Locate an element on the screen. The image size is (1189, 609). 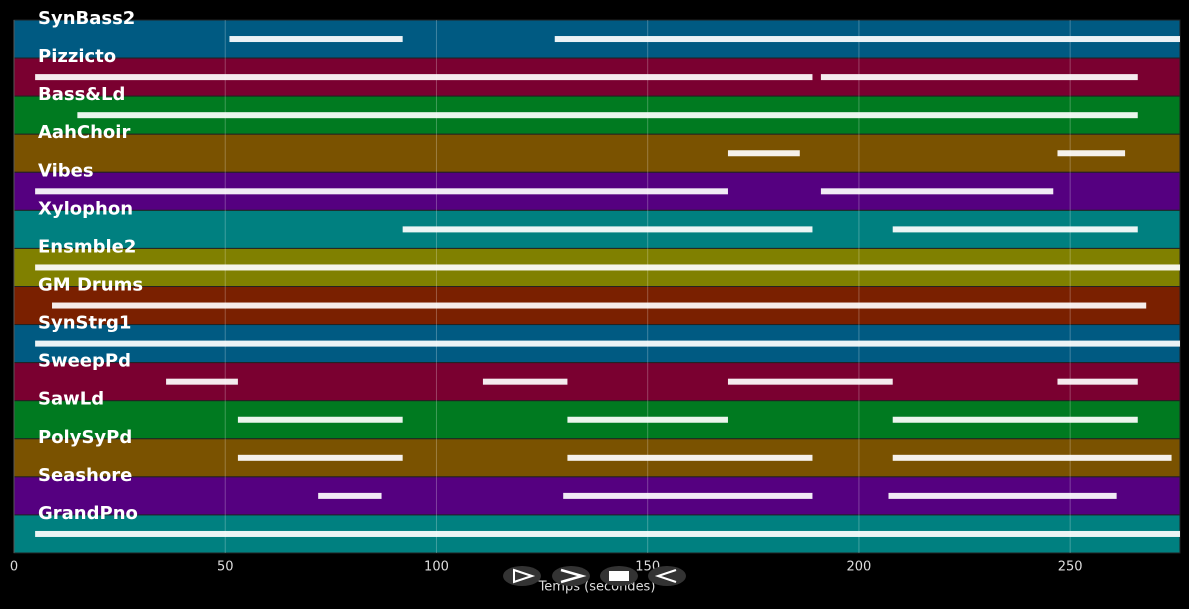
track-label: GM Drums is located at coordinates (90, 285).